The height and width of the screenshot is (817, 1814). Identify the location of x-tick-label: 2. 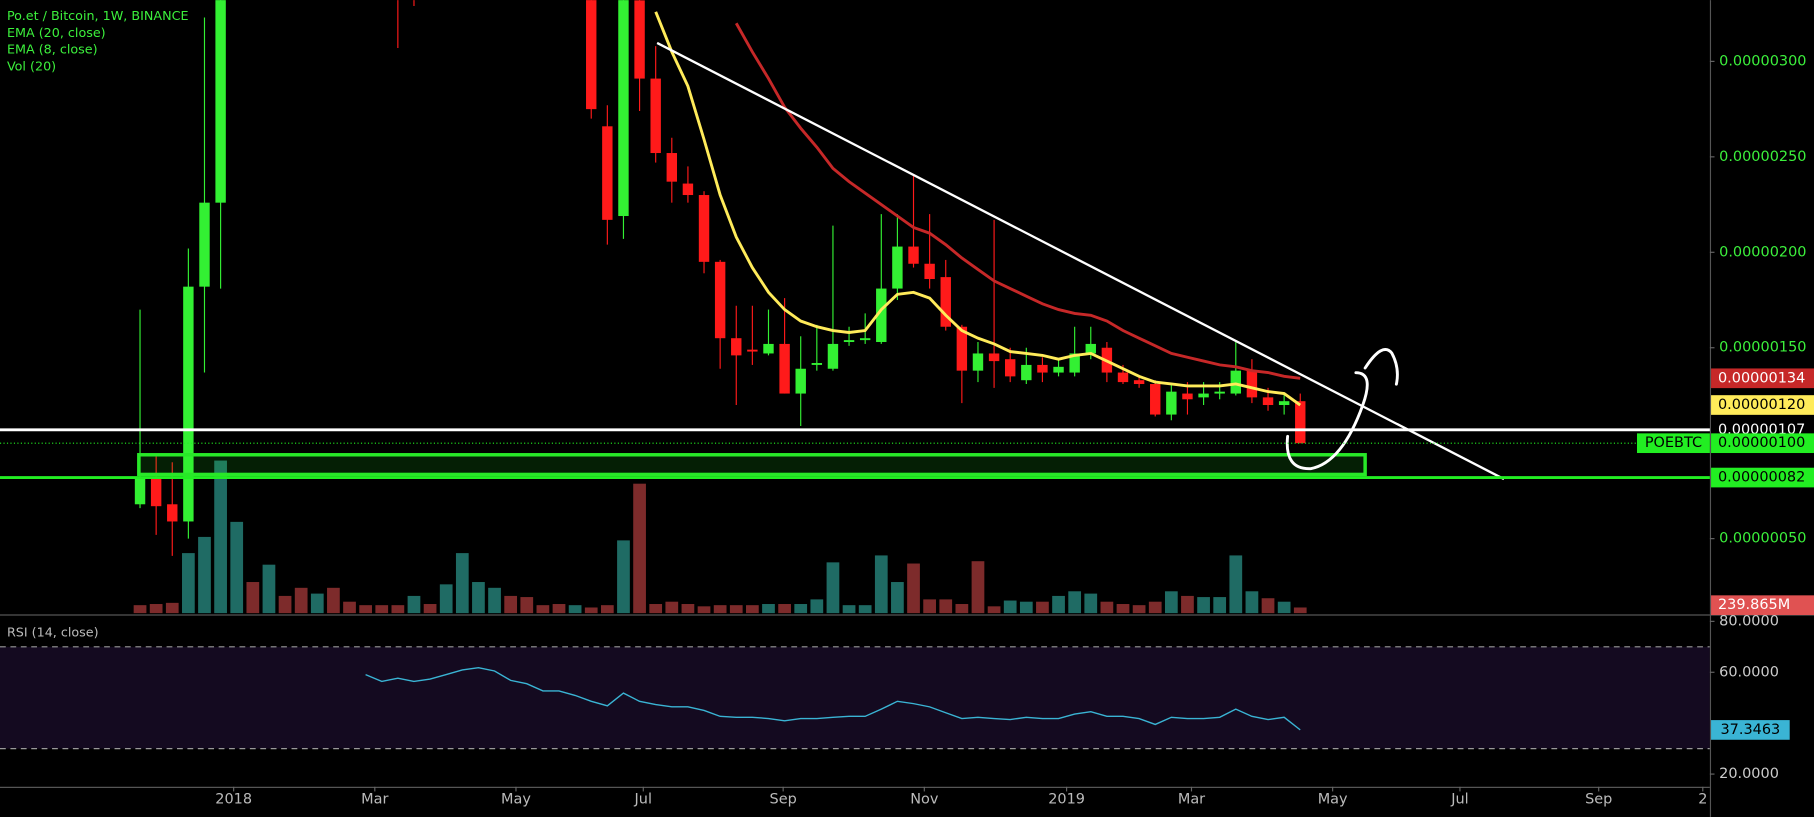
(1702, 800).